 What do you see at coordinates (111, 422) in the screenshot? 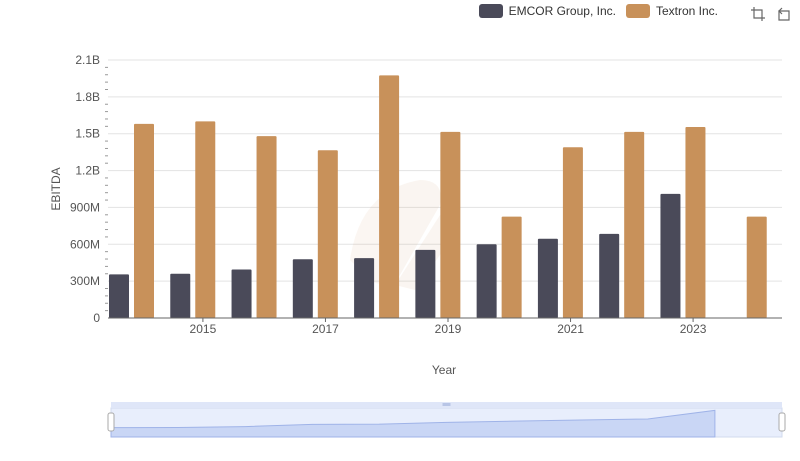
I see `zoom-handle-left` at bounding box center [111, 422].